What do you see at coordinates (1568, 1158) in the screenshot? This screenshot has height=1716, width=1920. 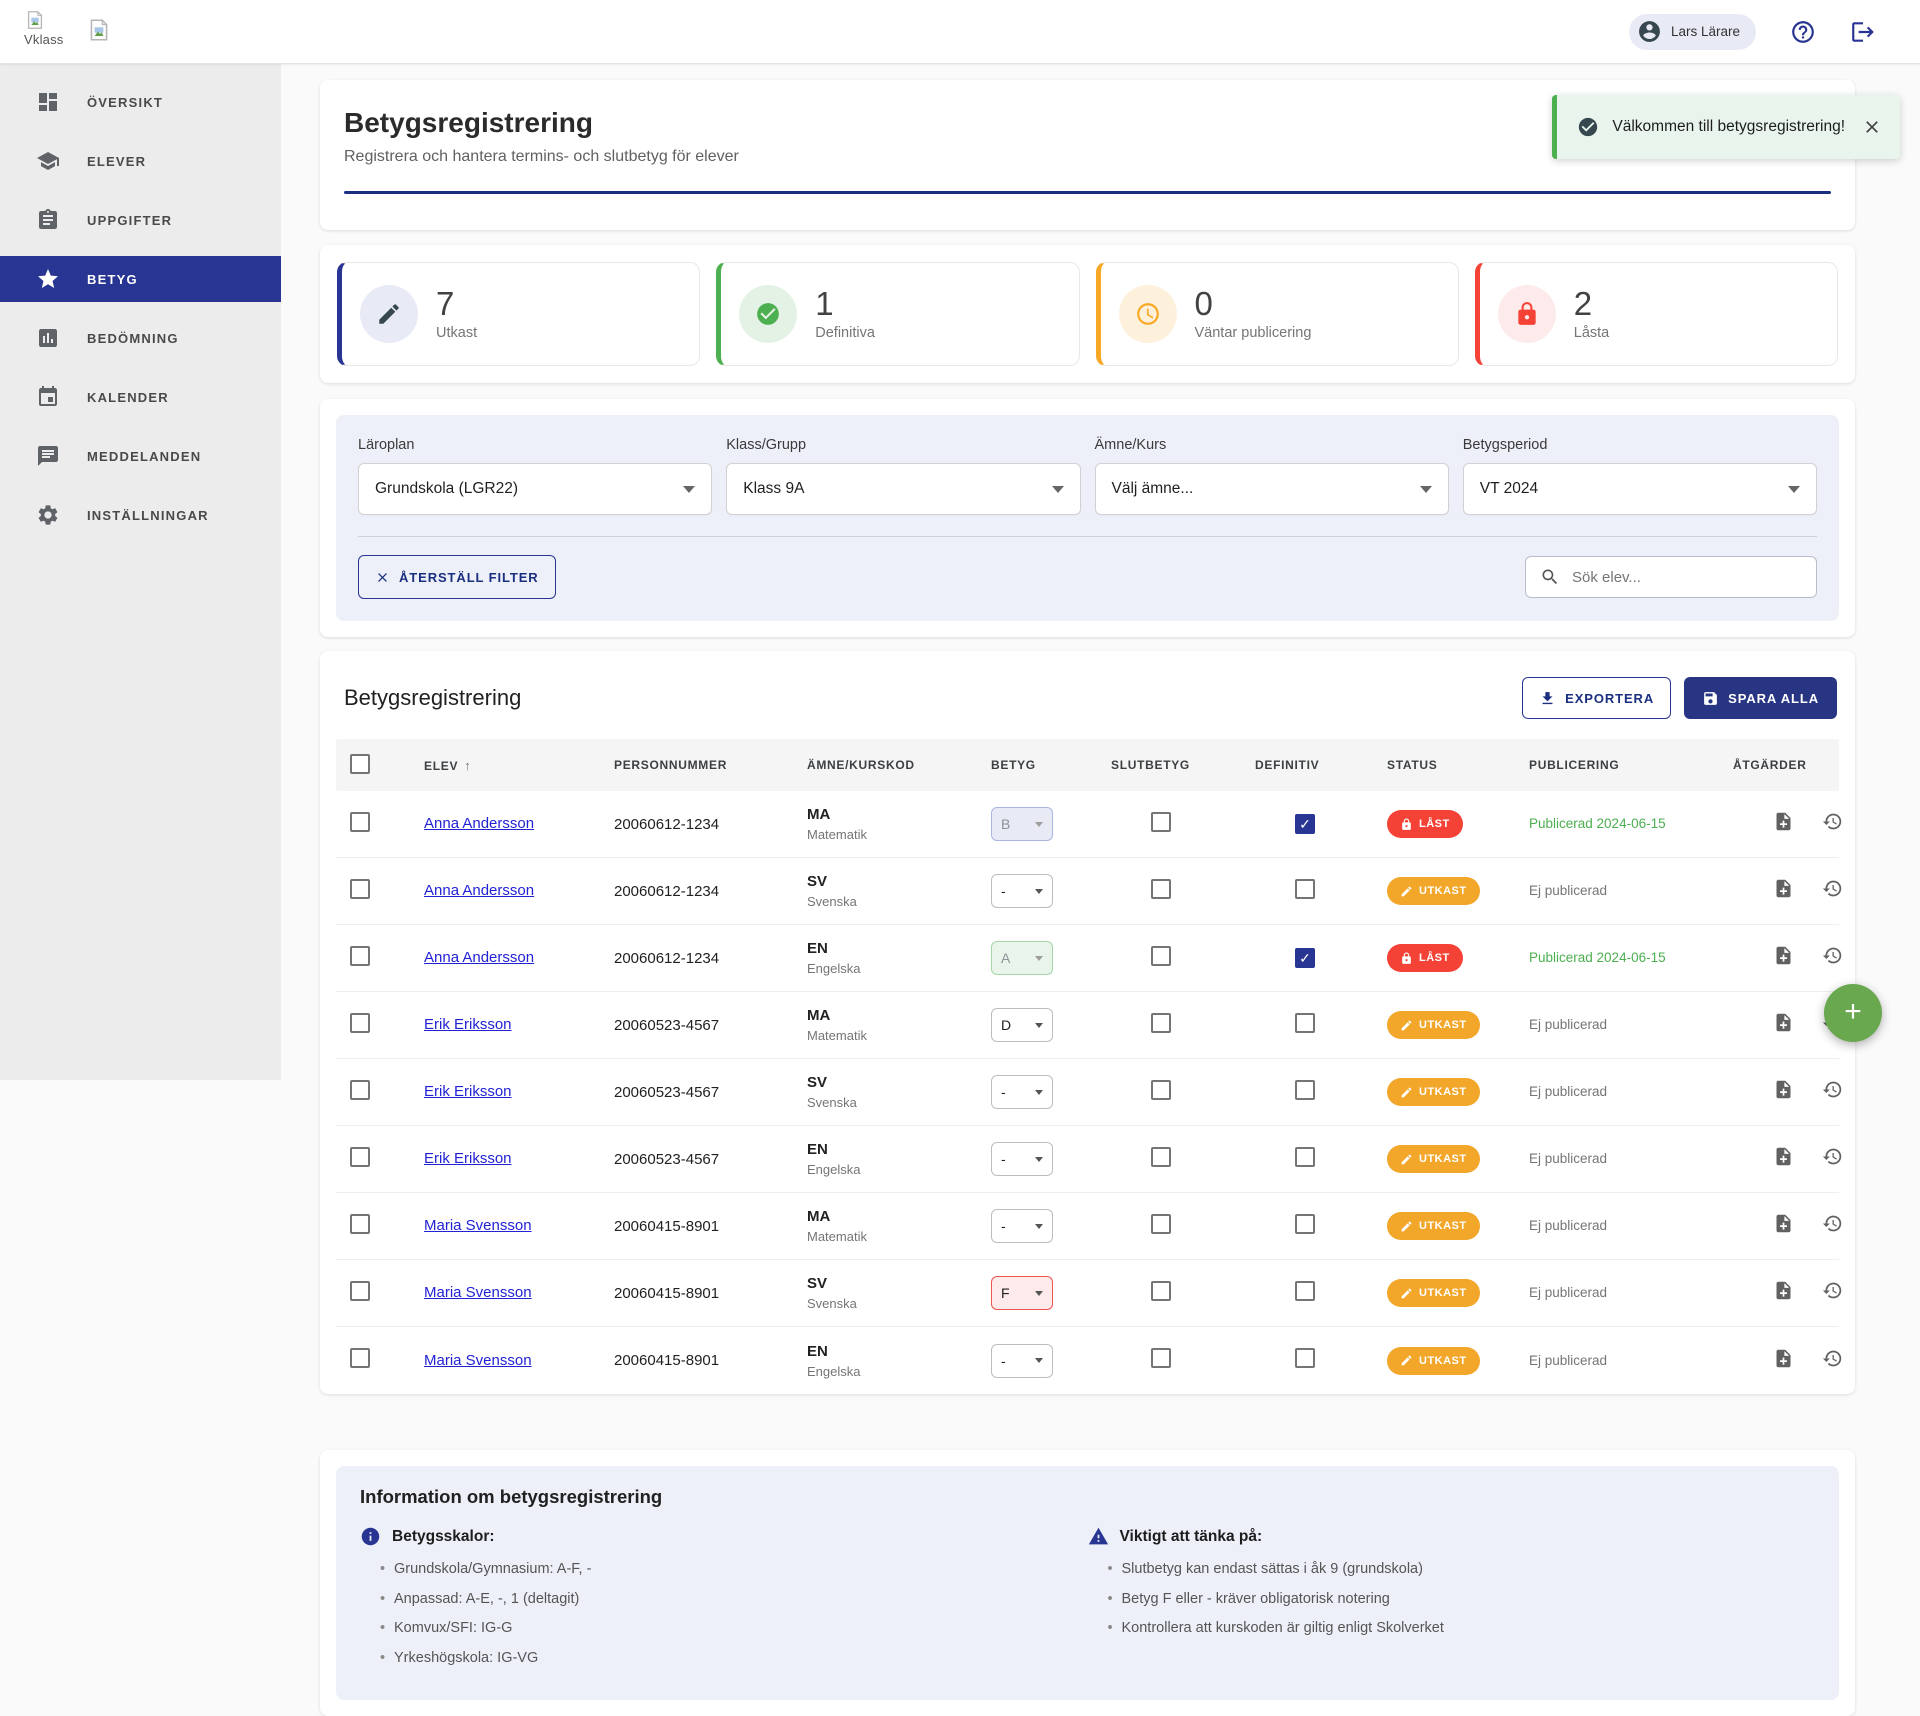 I see `publicering-text: Ej publicerad` at bounding box center [1568, 1158].